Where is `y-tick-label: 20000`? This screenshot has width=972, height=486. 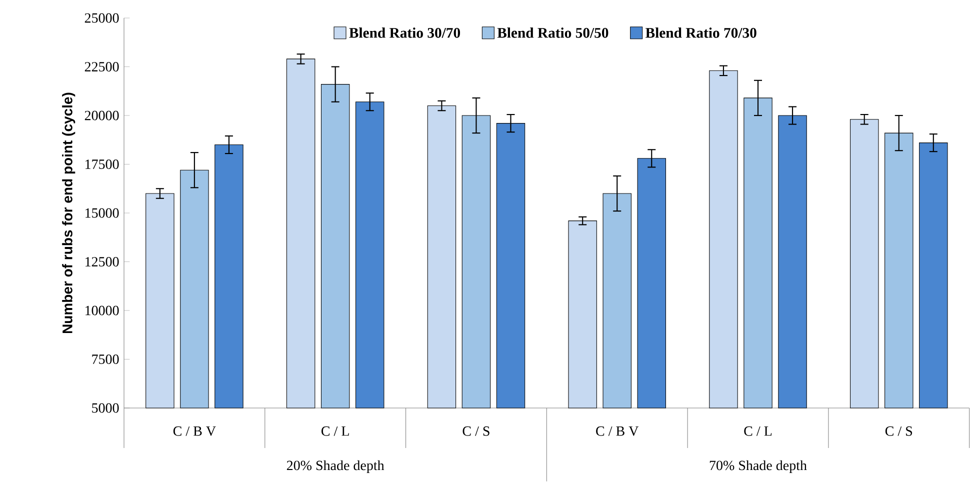 y-tick-label: 20000 is located at coordinates (101, 115).